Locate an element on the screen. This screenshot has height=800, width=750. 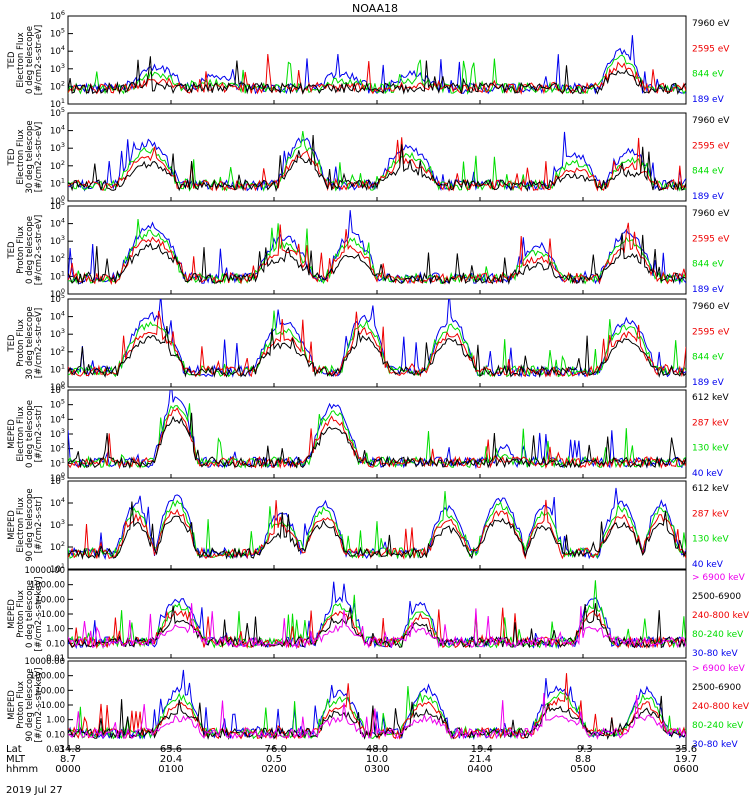
legend-entry: 80-240 keV is located at coordinates (718, 635).